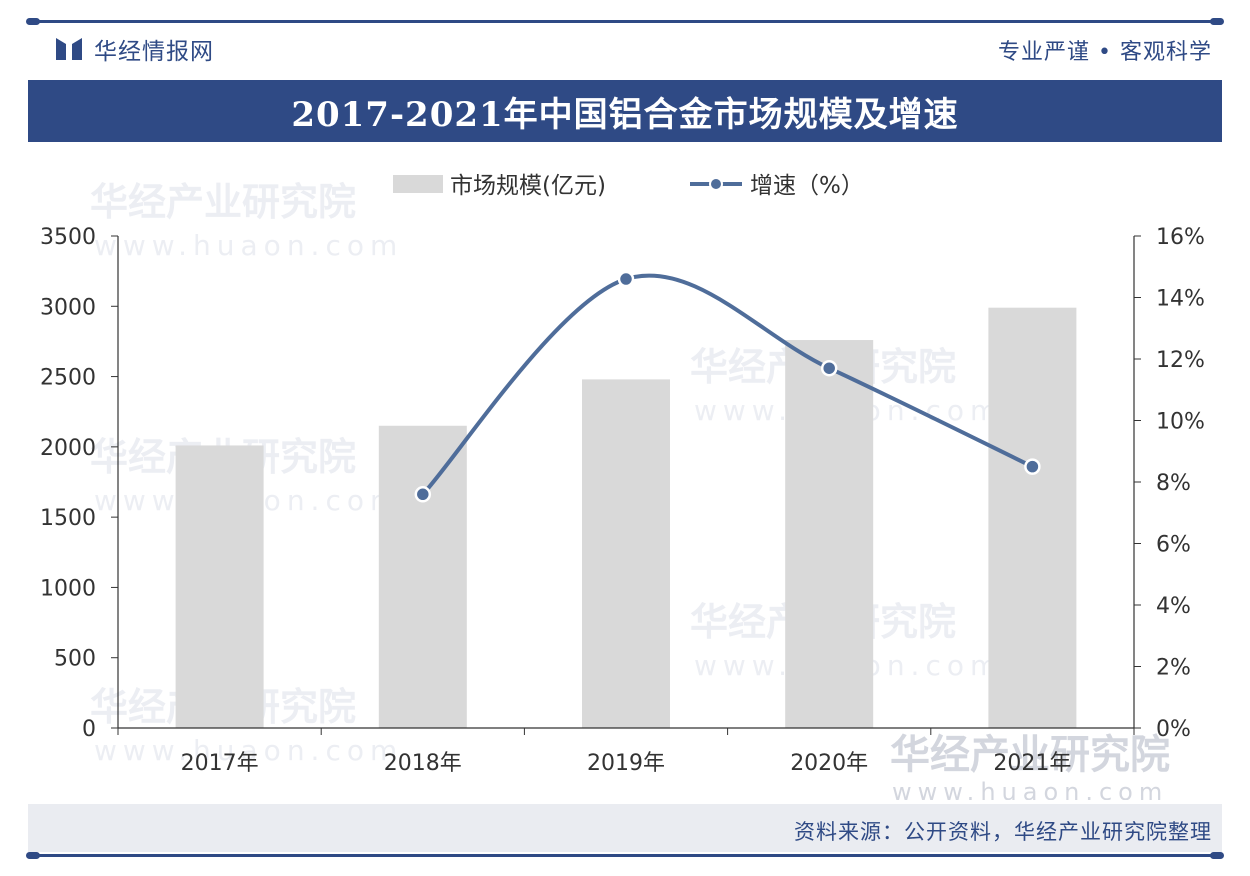  What do you see at coordinates (625, 21) in the screenshot?
I see `top-frame-line` at bounding box center [625, 21].